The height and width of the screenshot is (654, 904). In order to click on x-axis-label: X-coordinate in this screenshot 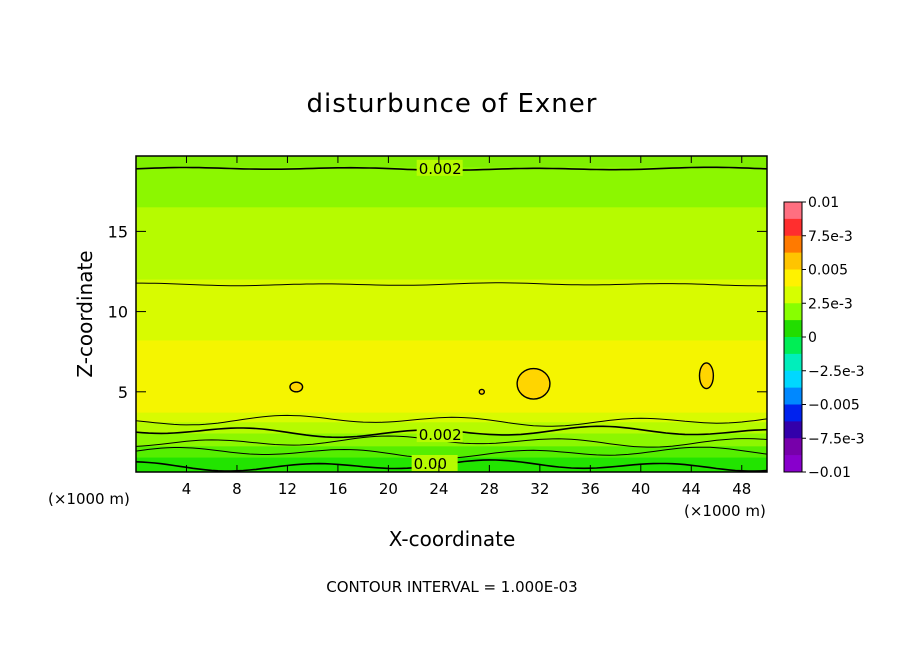, I will do `click(452, 539)`.